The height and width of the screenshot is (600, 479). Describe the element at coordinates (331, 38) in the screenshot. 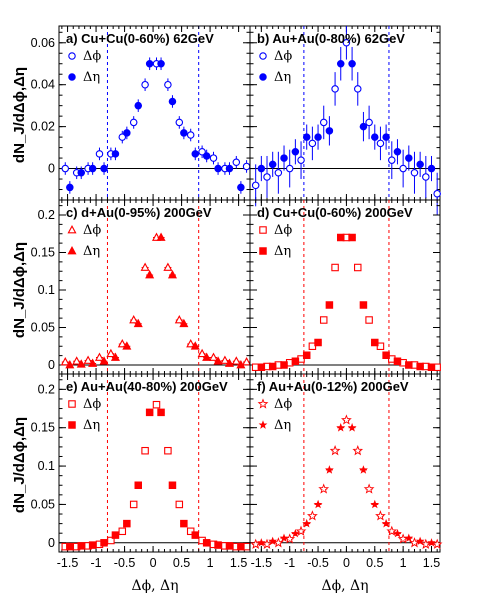

I see `panel-title: b) Au+Au(0-80%) 62GeV` at that location.